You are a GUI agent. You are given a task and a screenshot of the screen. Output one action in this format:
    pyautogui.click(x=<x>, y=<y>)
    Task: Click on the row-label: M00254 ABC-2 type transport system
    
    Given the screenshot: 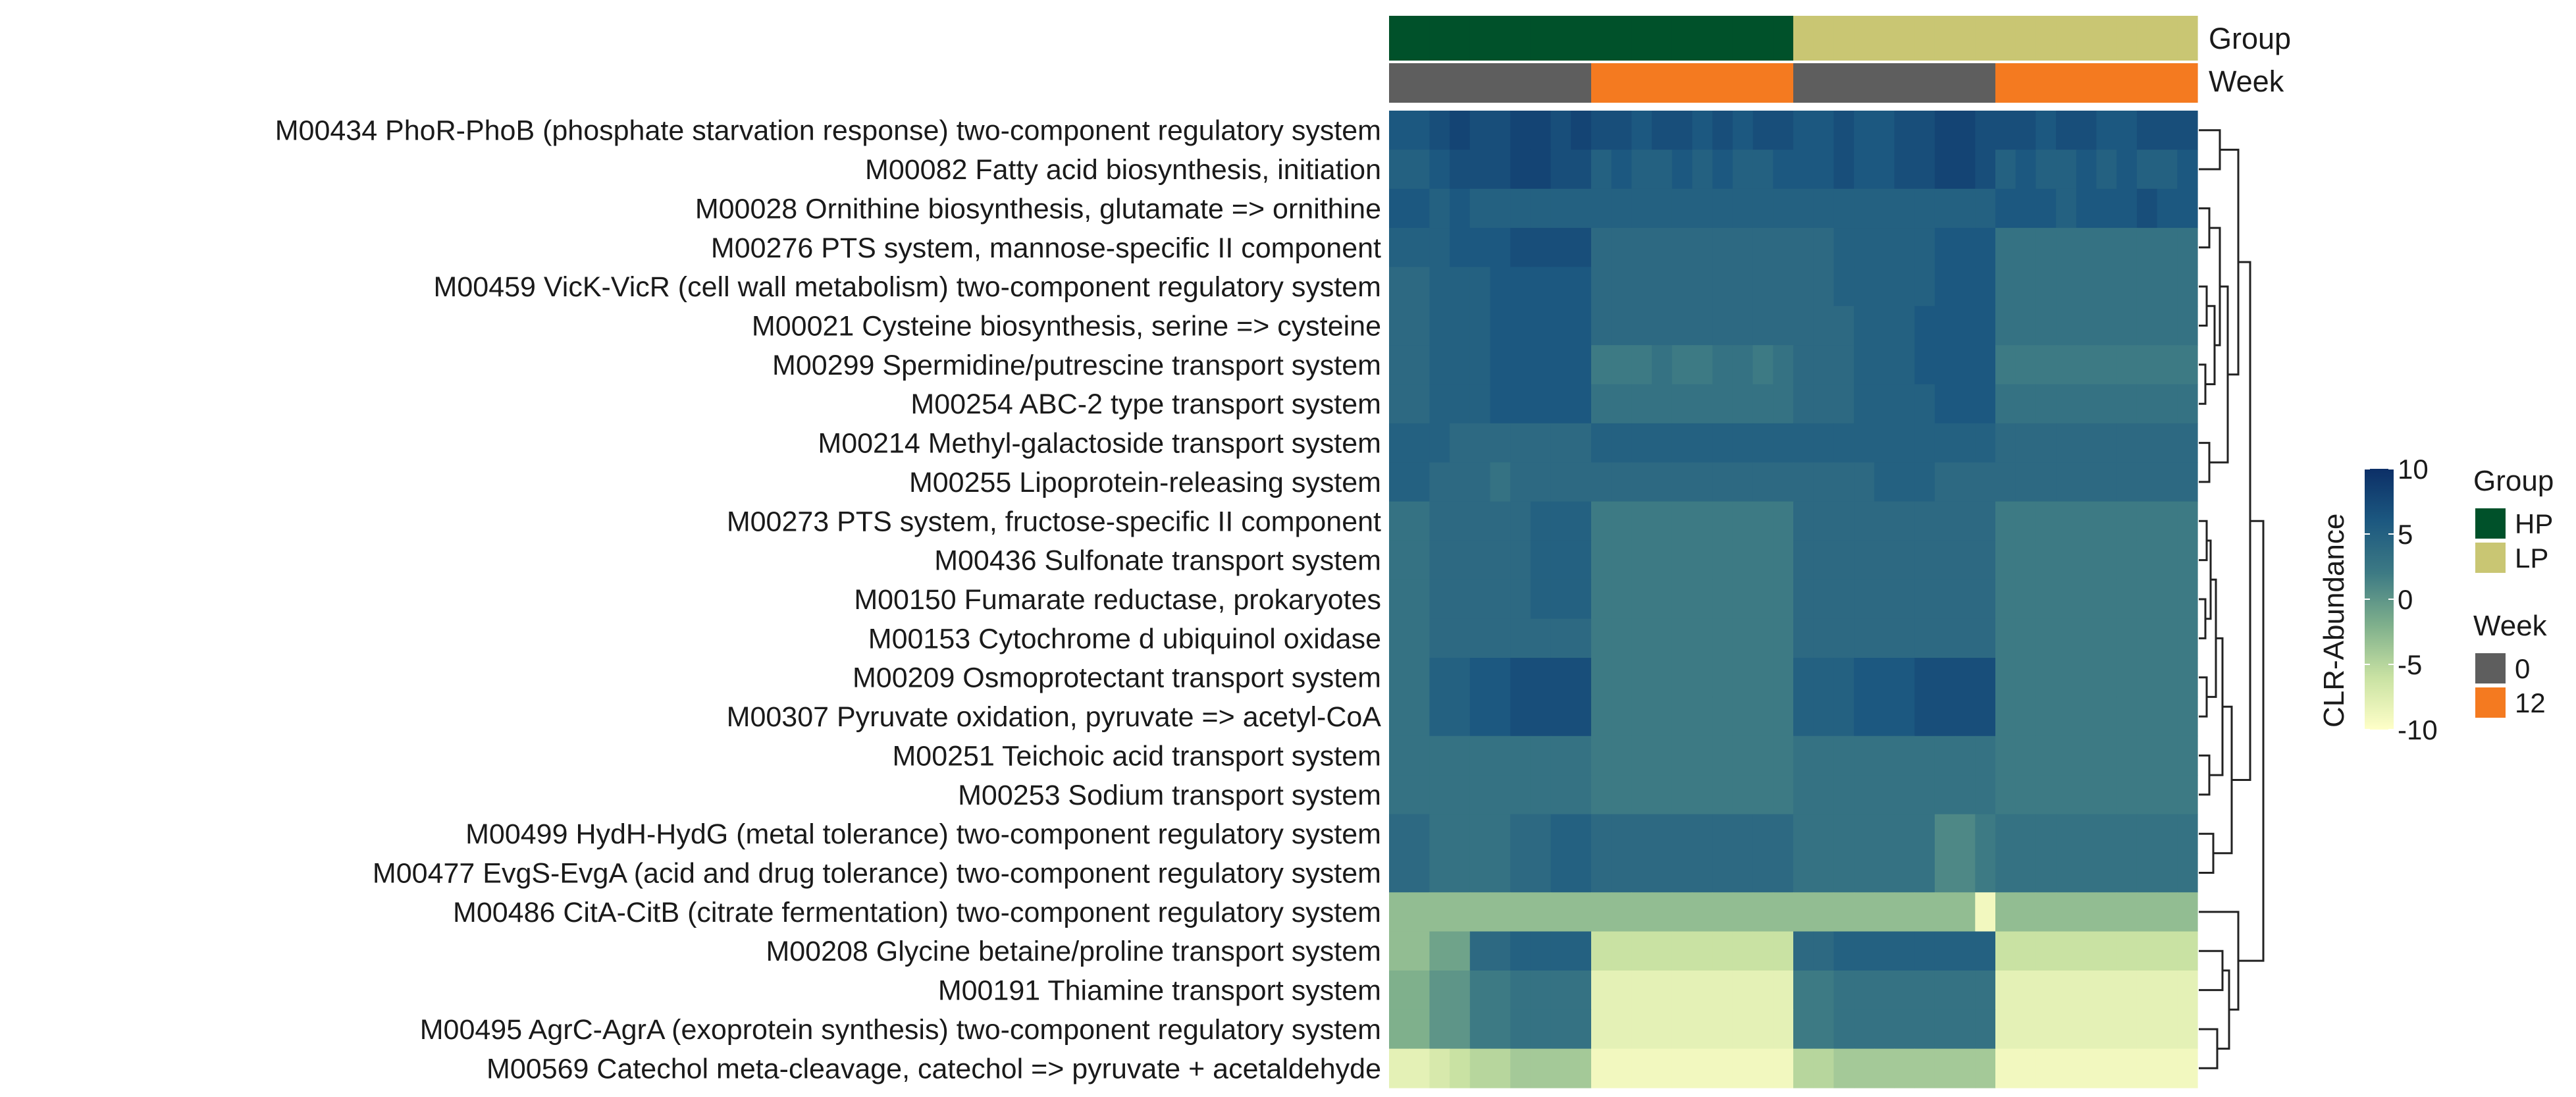 What is the action you would take?
    pyautogui.click(x=1145, y=404)
    